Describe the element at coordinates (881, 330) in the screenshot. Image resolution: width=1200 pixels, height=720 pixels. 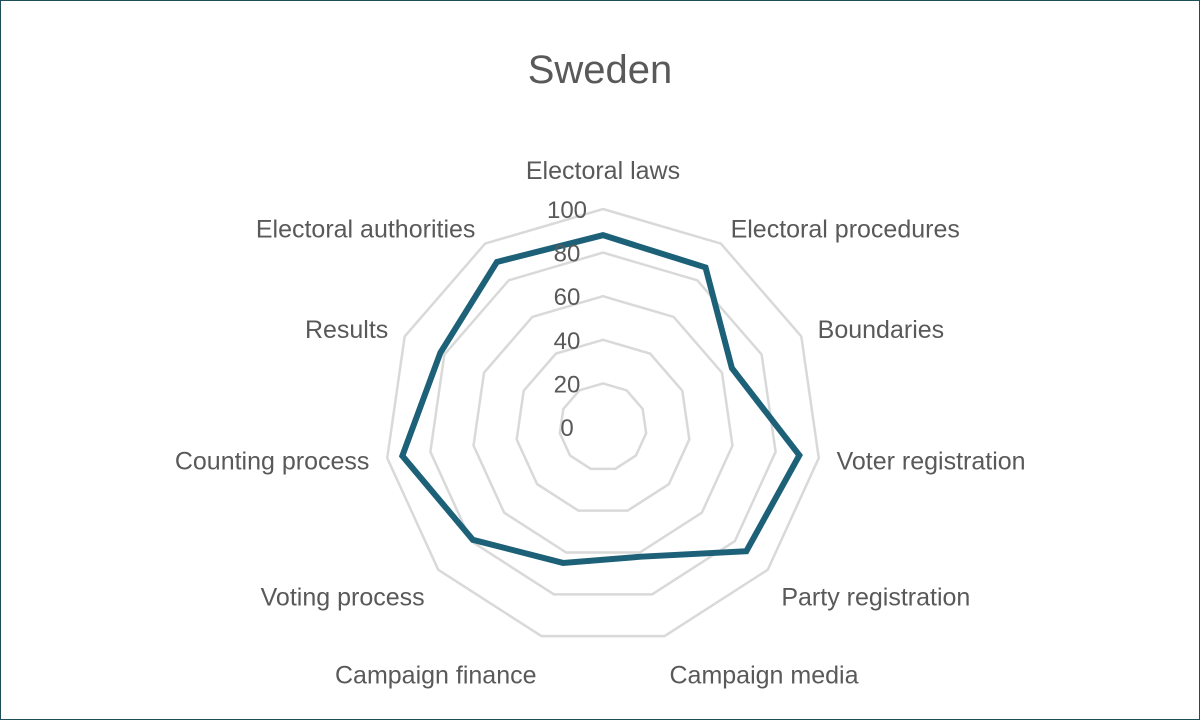
I see `category-label: Boundaries` at that location.